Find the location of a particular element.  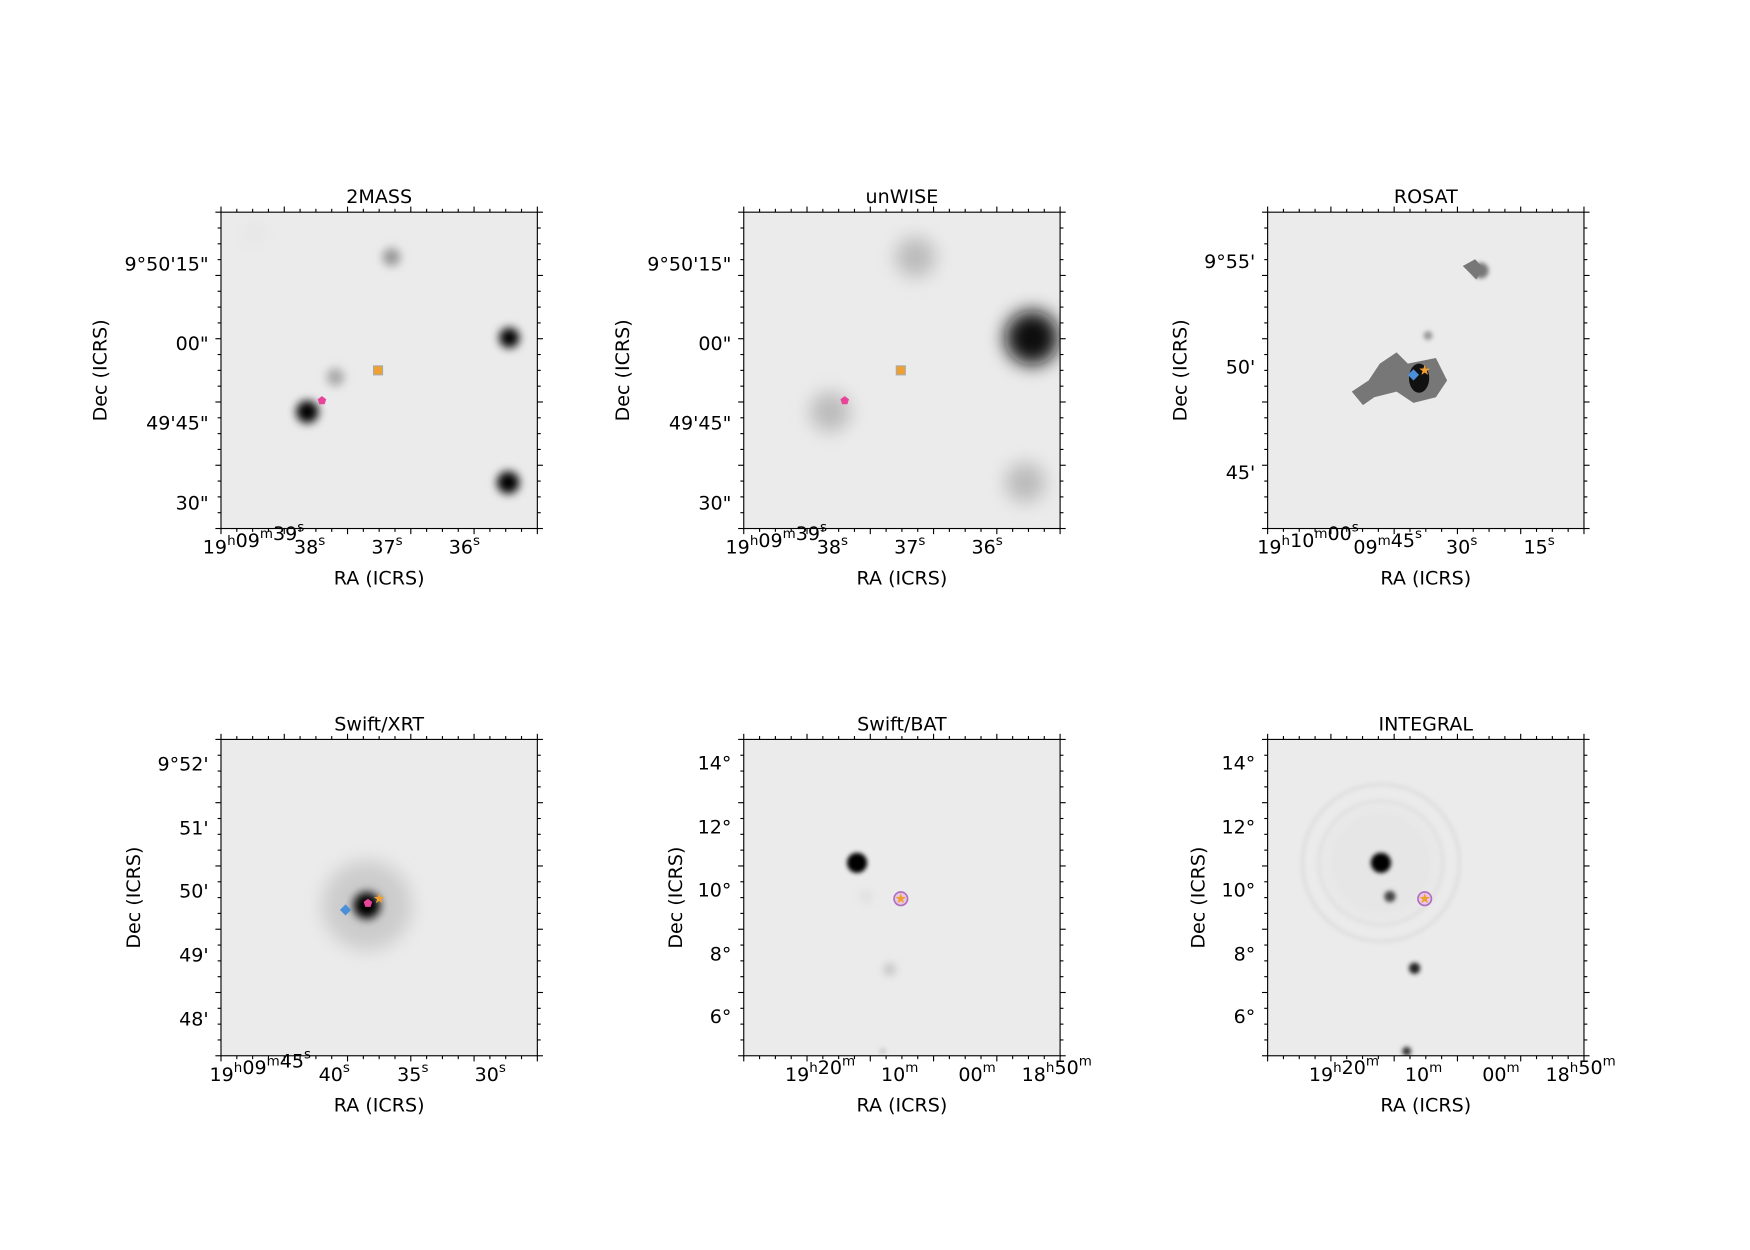

x-tick-label: 19h10m00s is located at coordinates (1307, 539).